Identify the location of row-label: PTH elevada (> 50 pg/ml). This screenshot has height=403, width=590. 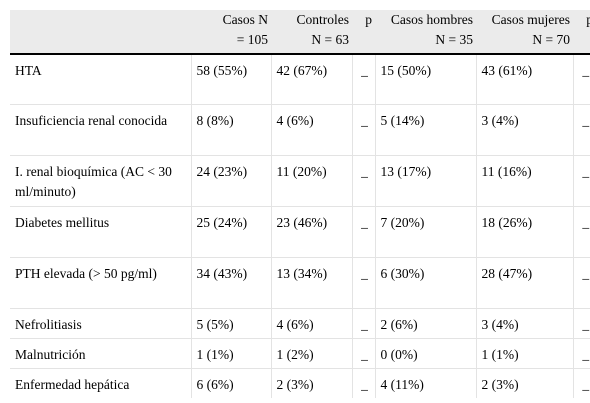
(101, 283).